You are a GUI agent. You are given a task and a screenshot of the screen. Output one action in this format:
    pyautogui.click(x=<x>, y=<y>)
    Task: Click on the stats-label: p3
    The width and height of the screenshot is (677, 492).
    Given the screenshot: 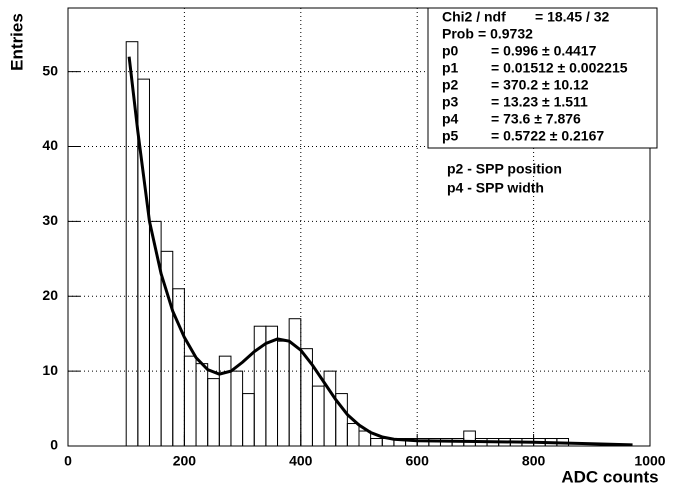 What is the action you would take?
    pyautogui.click(x=450, y=102)
    